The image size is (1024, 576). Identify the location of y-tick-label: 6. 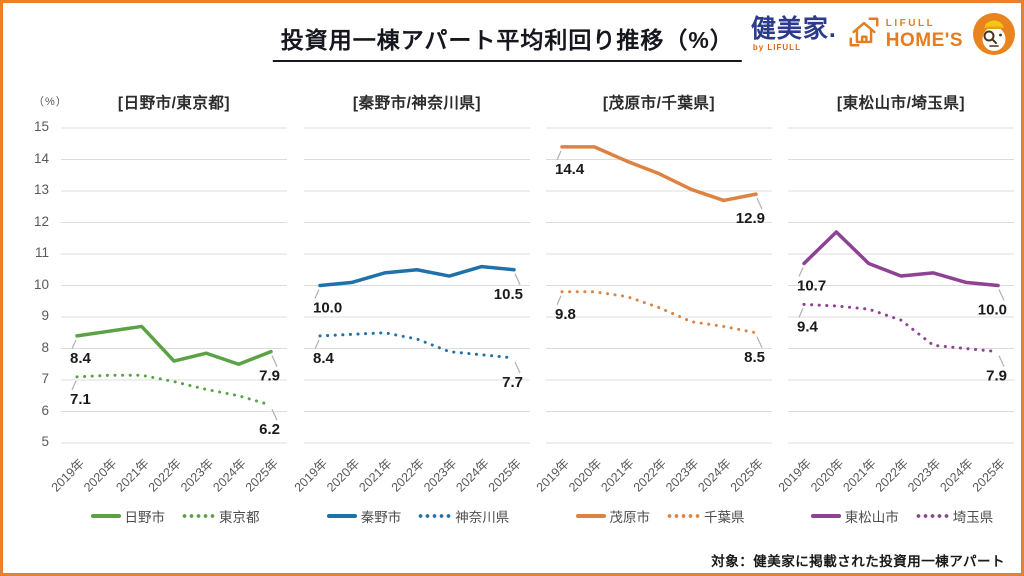
(45, 410).